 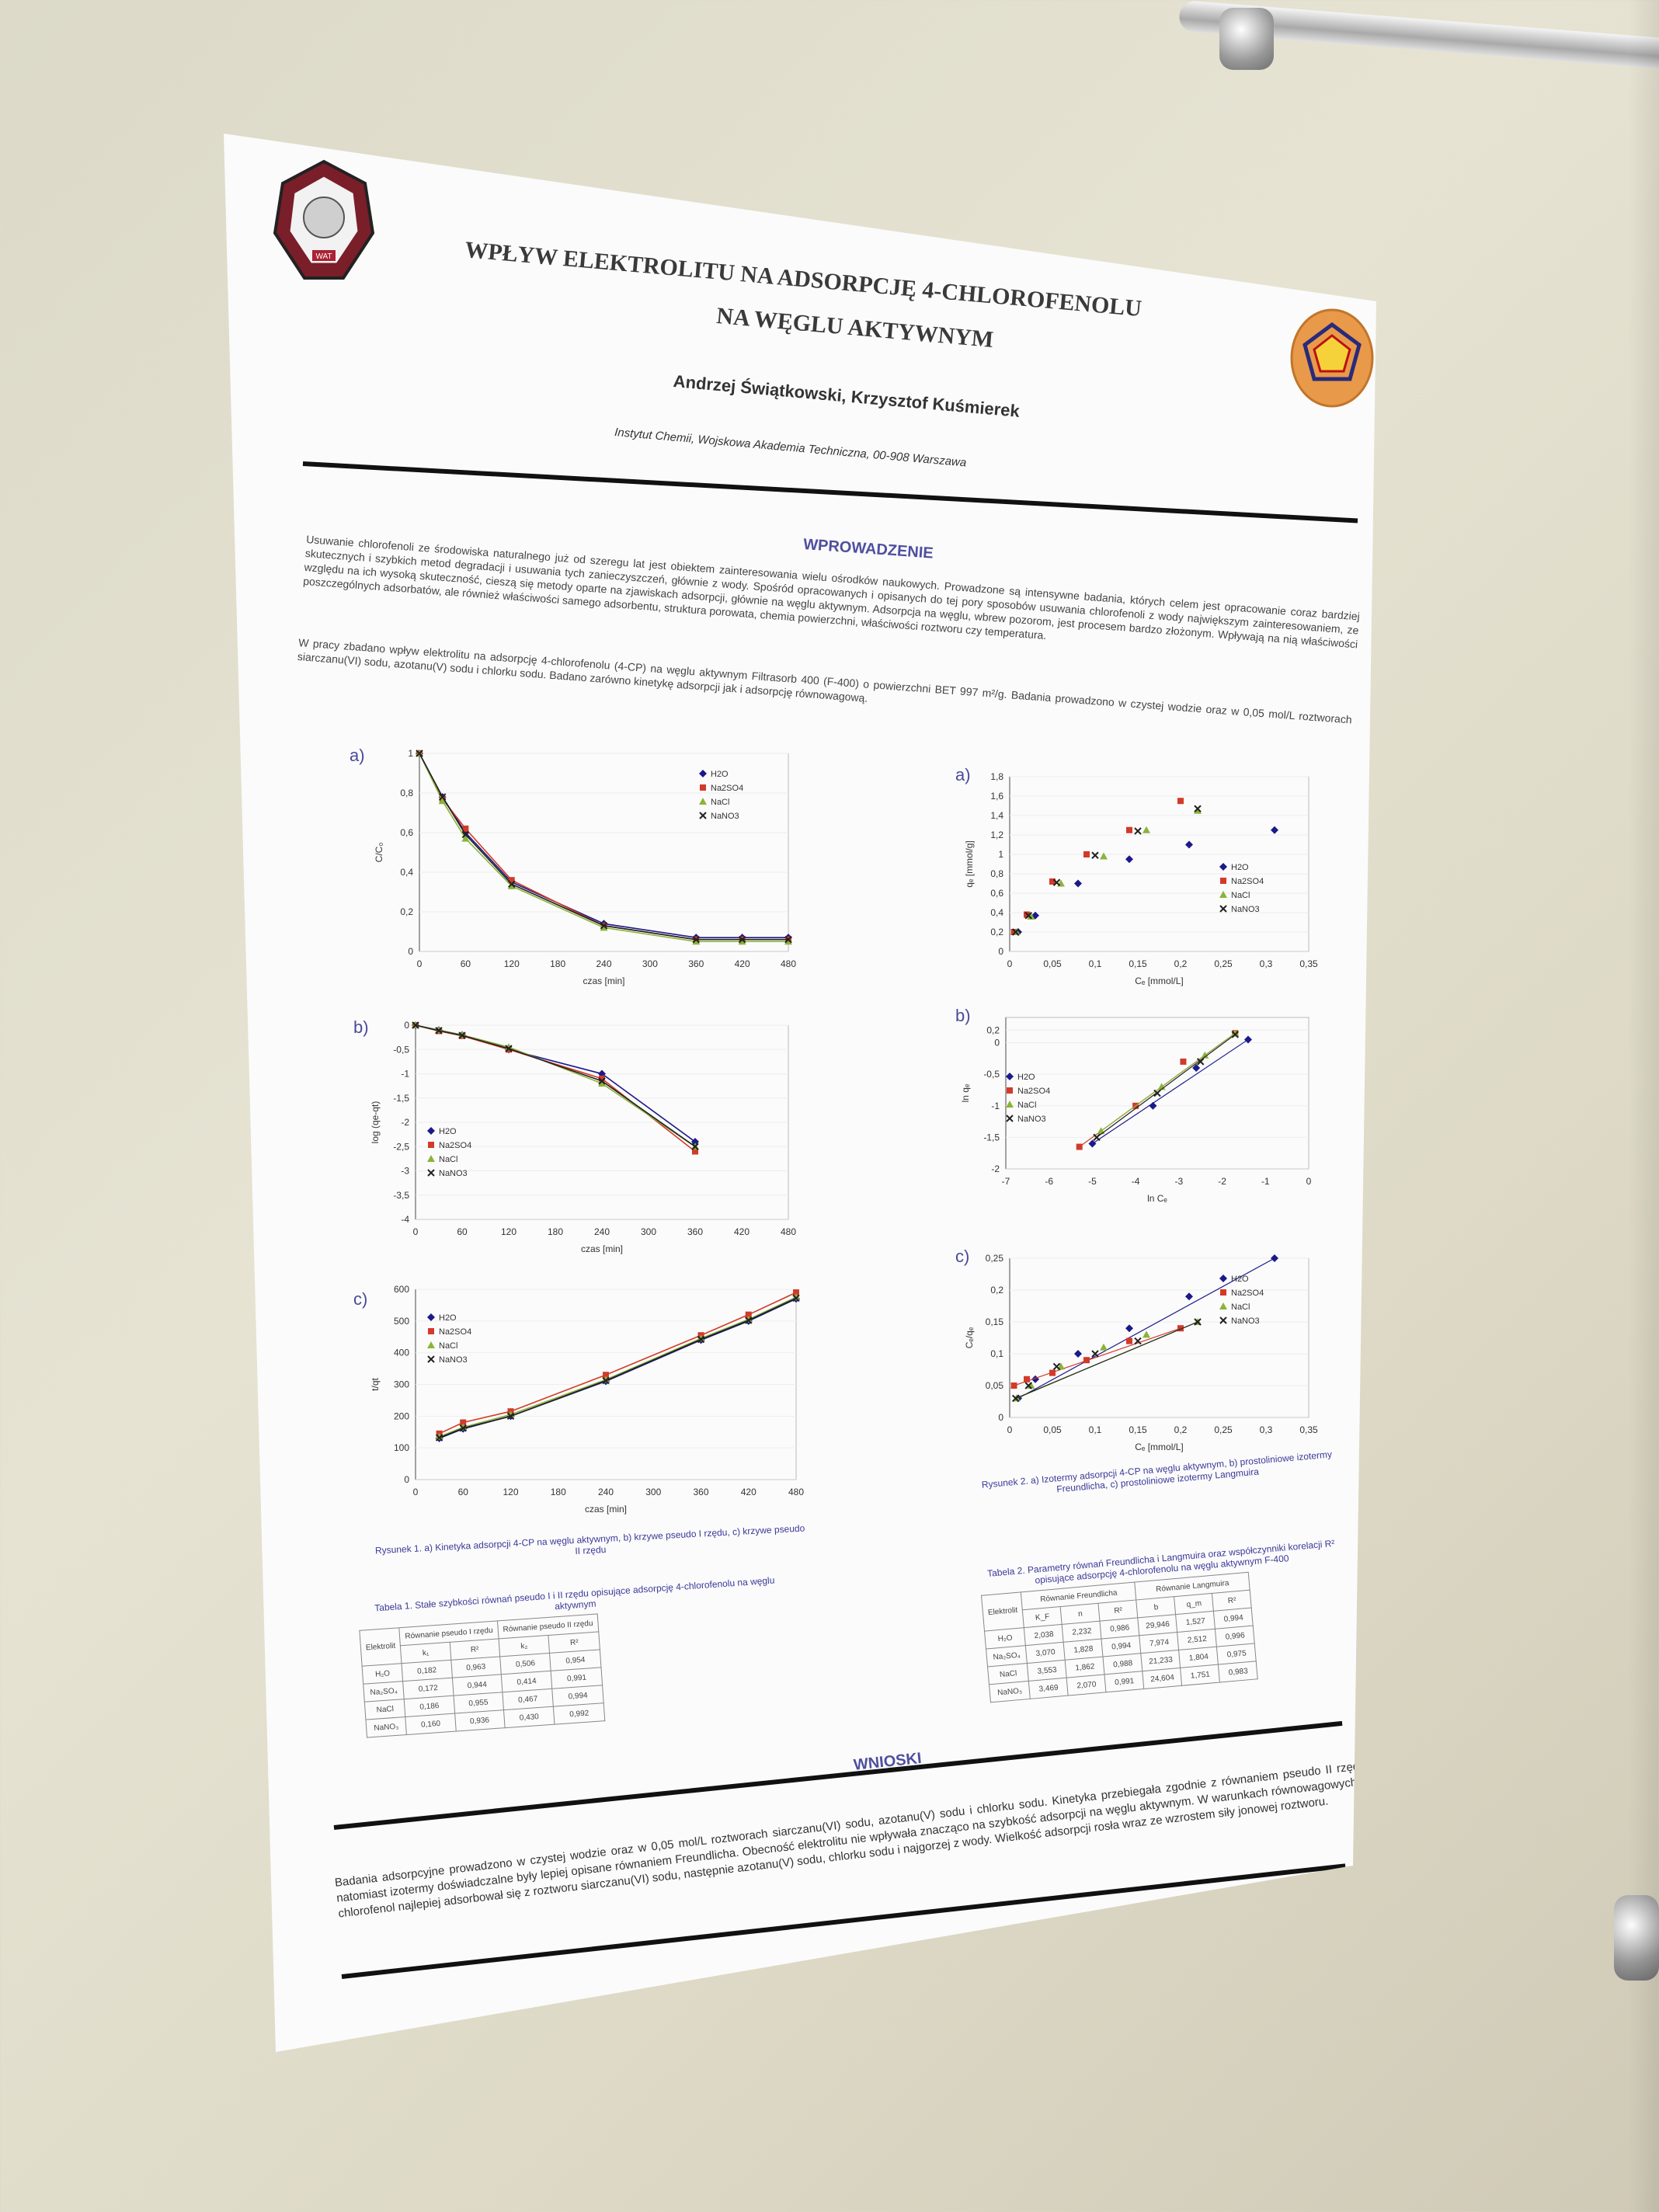 What do you see at coordinates (830, 492) in the screenshot?
I see `header-divider` at bounding box center [830, 492].